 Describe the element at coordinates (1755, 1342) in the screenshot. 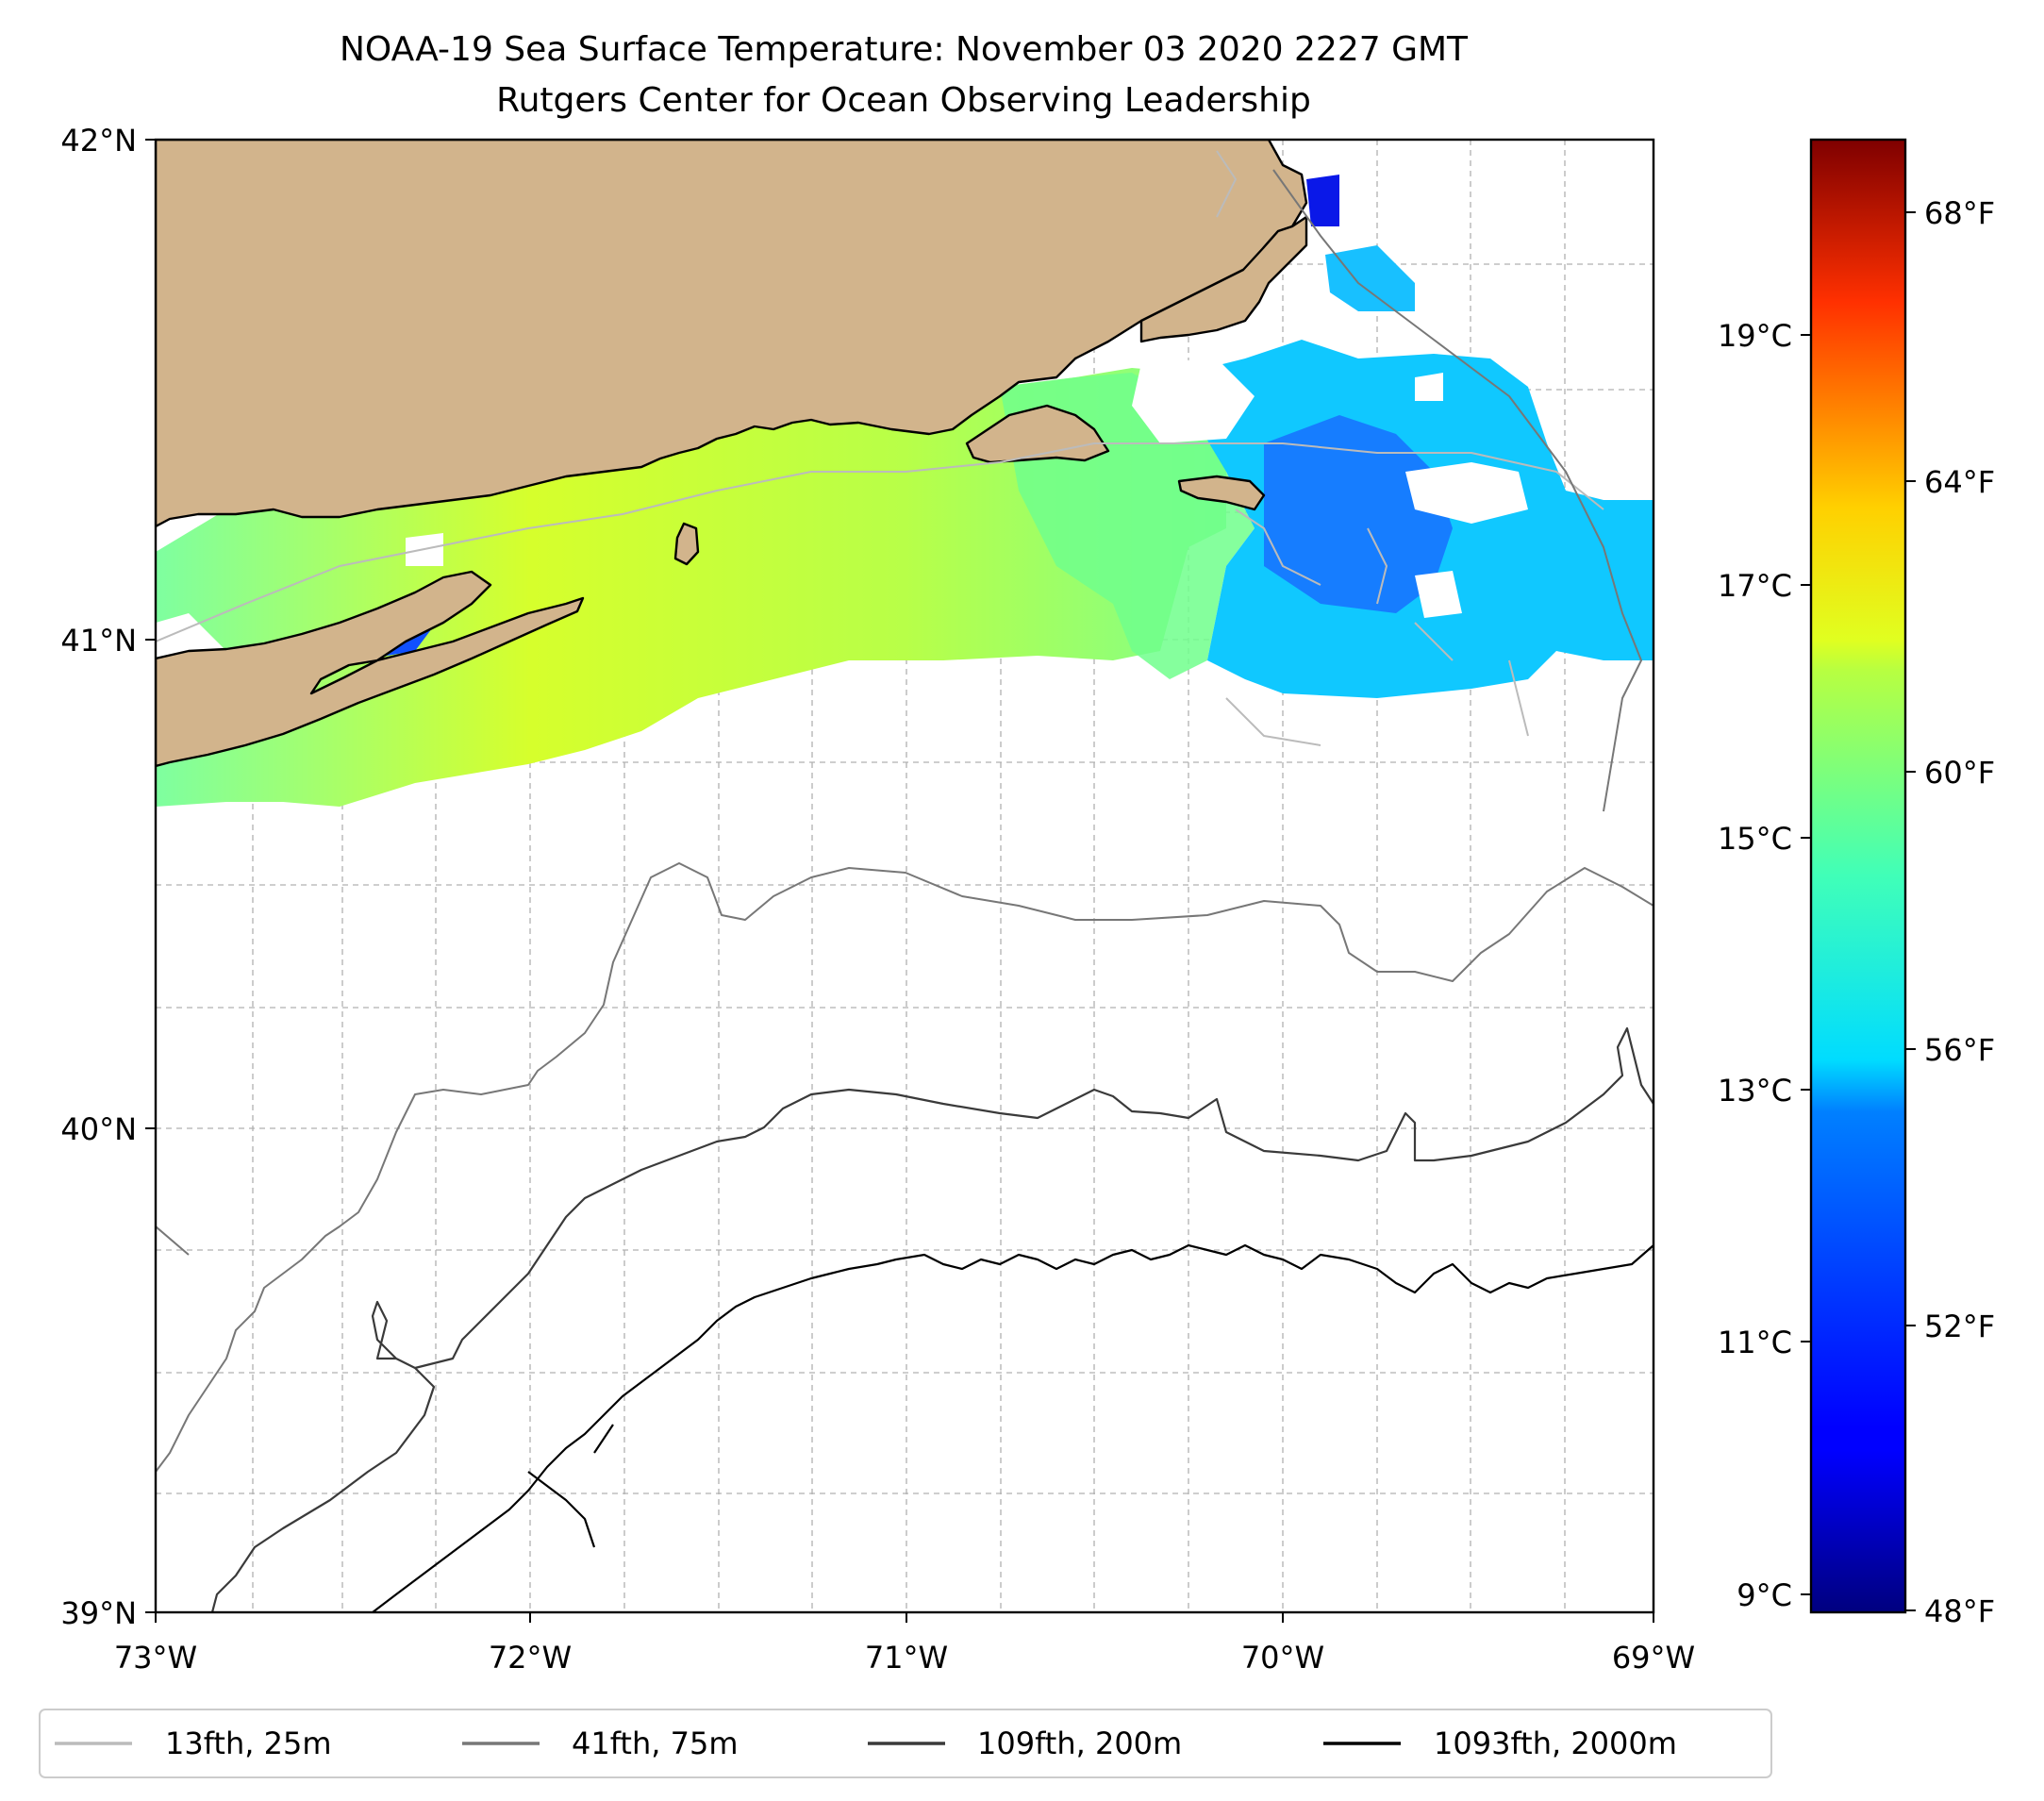

I see `colorbar-label-11c: 11°C` at that location.